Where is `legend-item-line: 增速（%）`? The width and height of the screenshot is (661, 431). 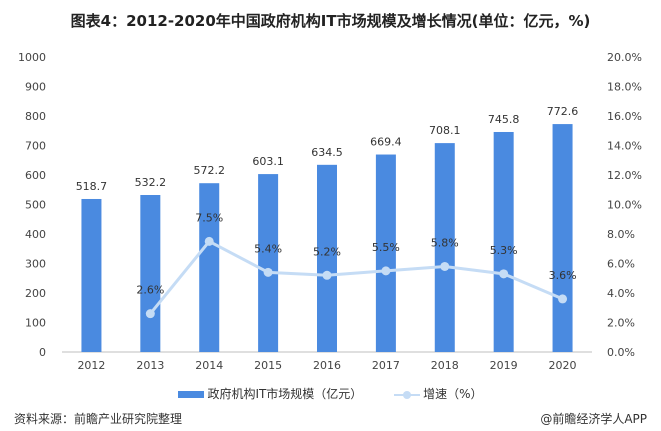
legend-item-line: 增速（%） is located at coordinates (438, 393).